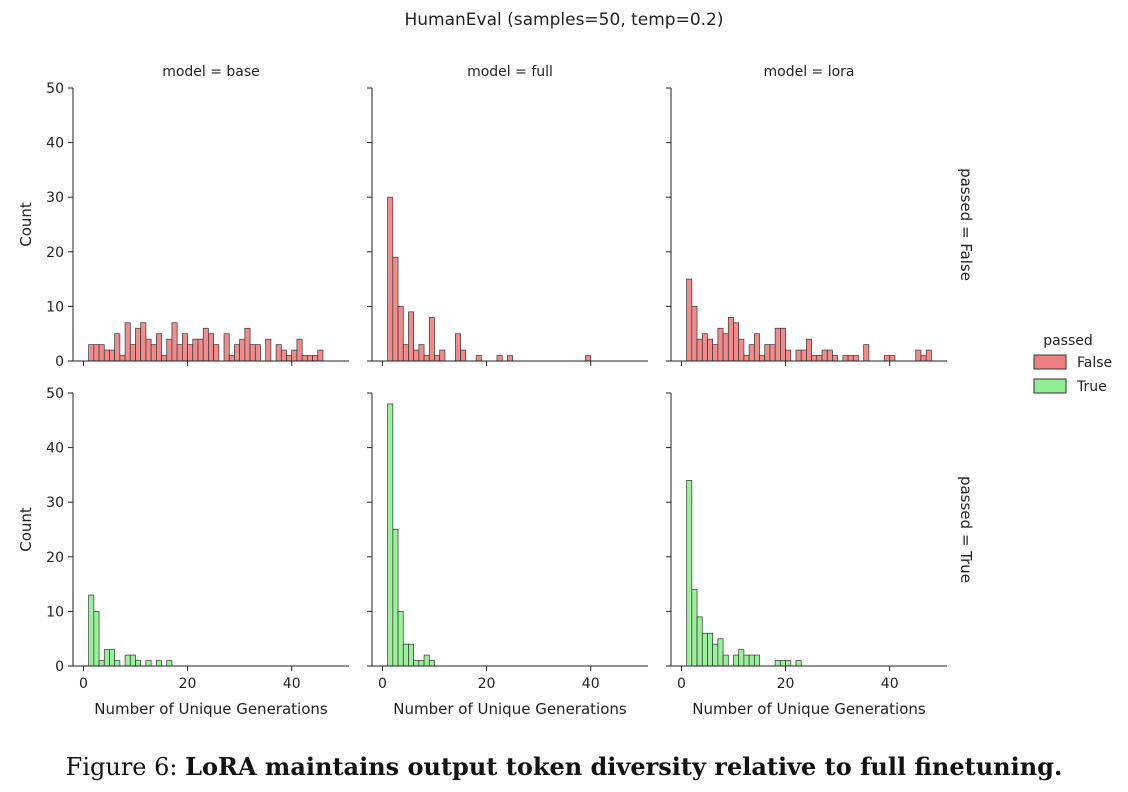 Image resolution: width=1128 pixels, height=792 pixels. What do you see at coordinates (1072, 364) in the screenshot?
I see `legend: passed False True` at bounding box center [1072, 364].